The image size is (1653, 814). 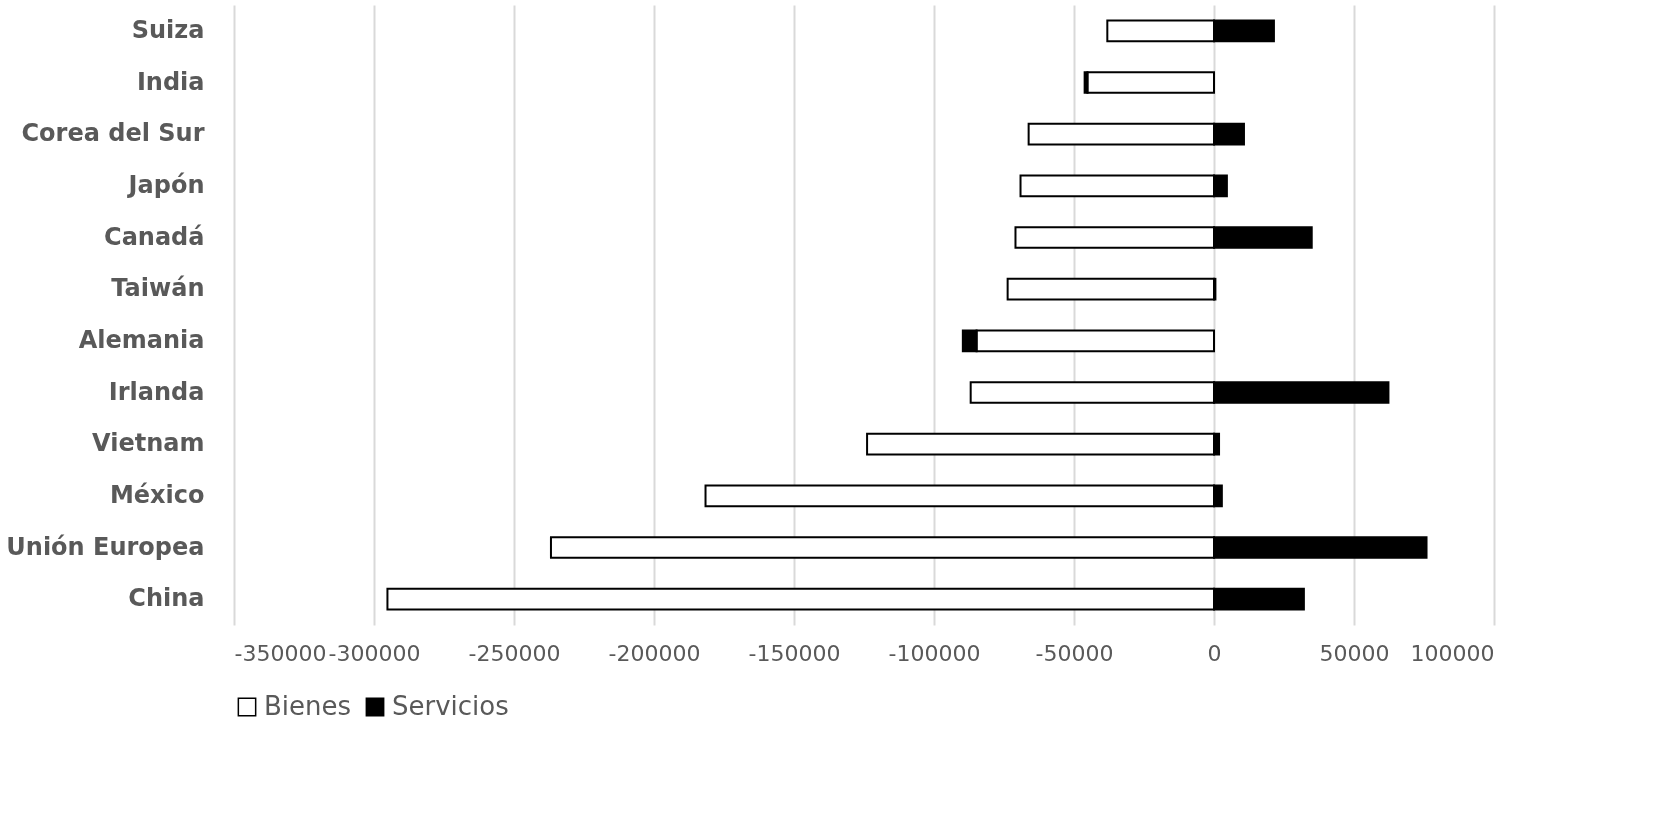 I want to click on x-tick-label: -350000, so click(x=280, y=653).